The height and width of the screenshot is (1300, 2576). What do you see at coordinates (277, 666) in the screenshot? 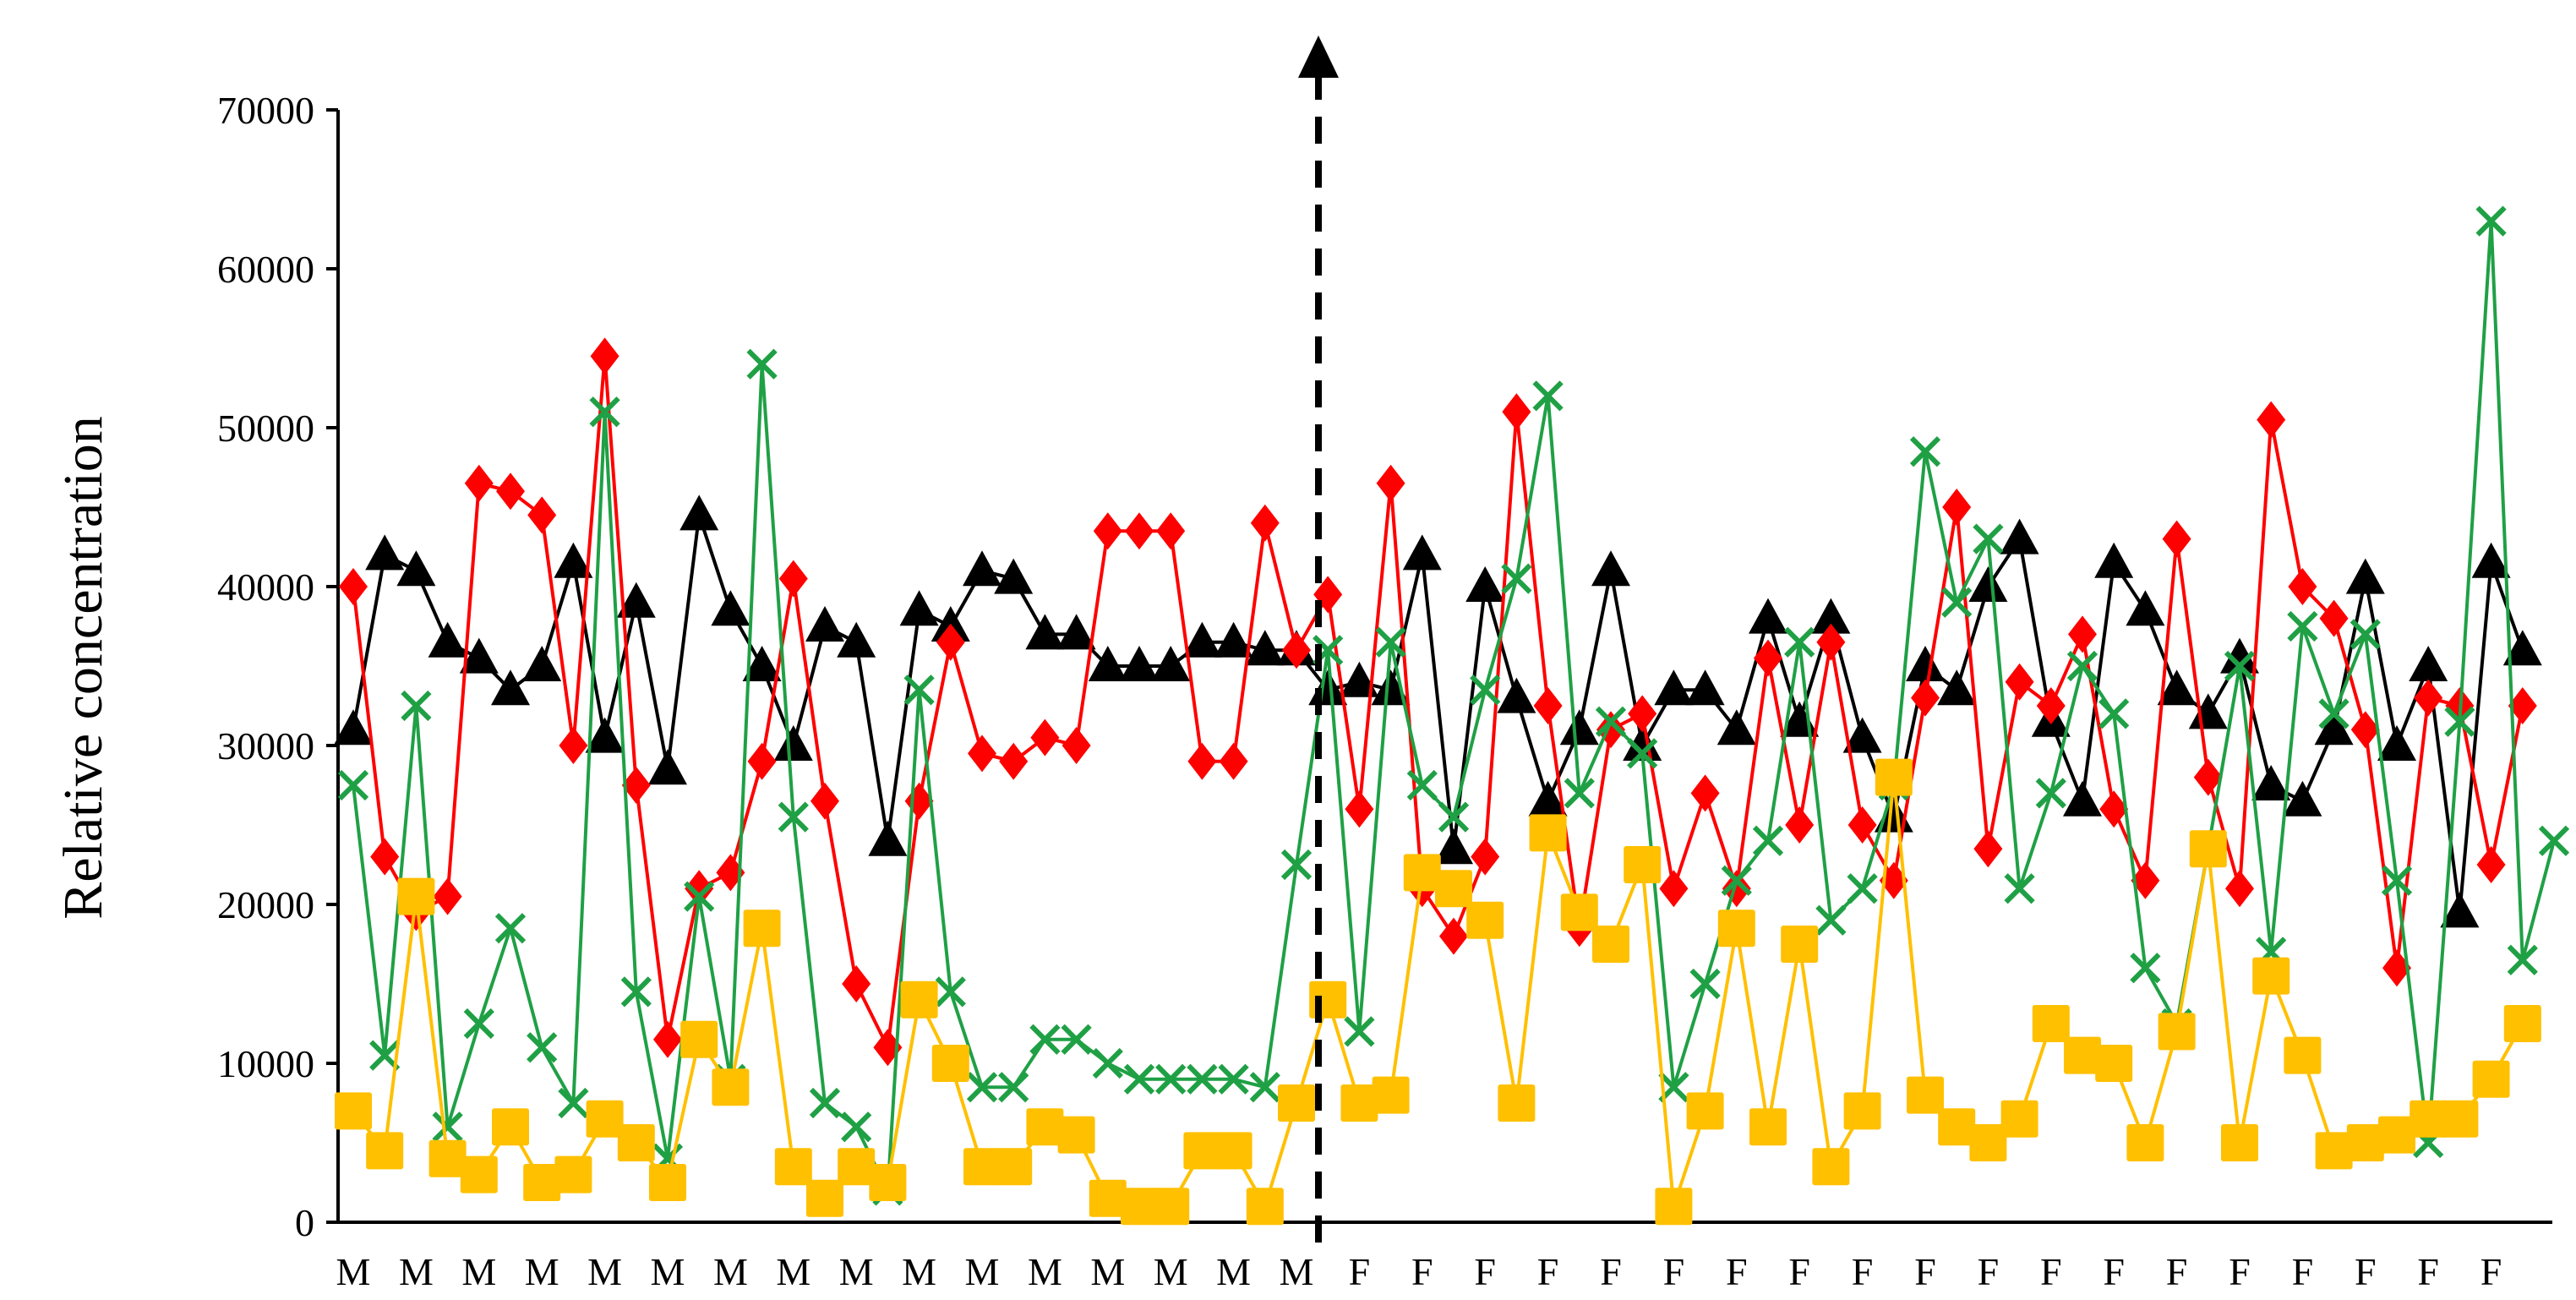
I see `y-tick-group: 0 10000 20000 30000 40000 50000 60000 70000` at bounding box center [277, 666].